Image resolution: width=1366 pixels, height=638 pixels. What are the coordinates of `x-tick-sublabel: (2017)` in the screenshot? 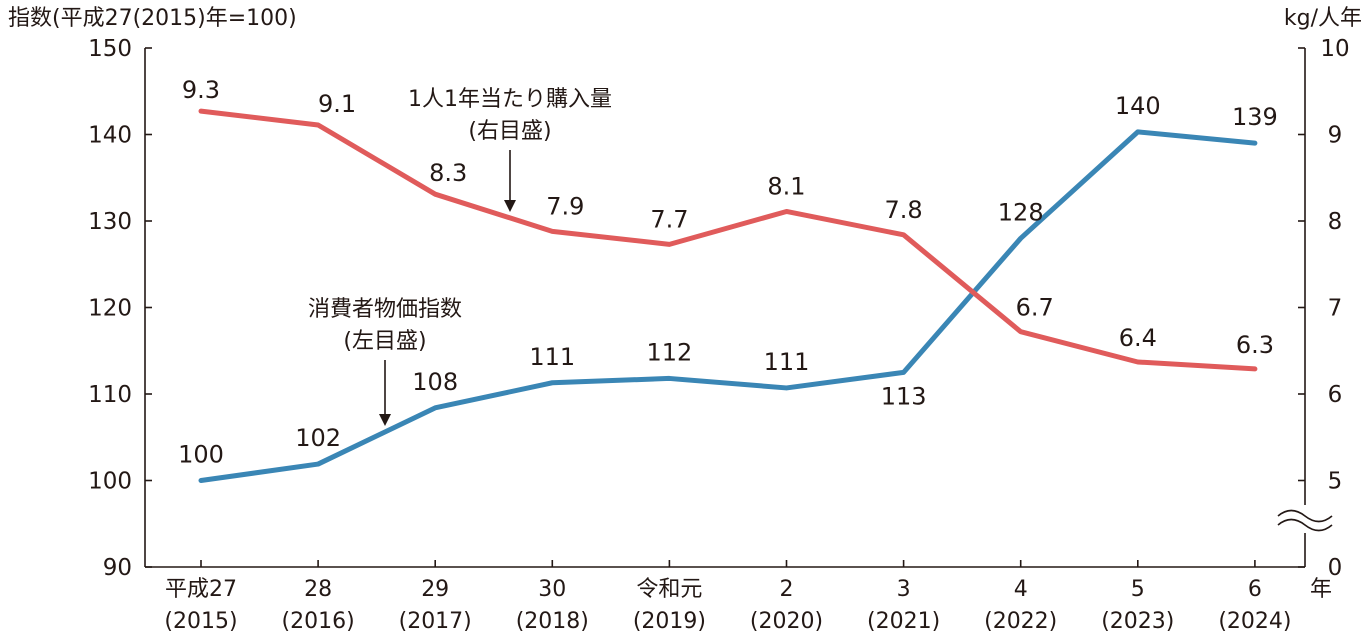 It's located at (435, 621).